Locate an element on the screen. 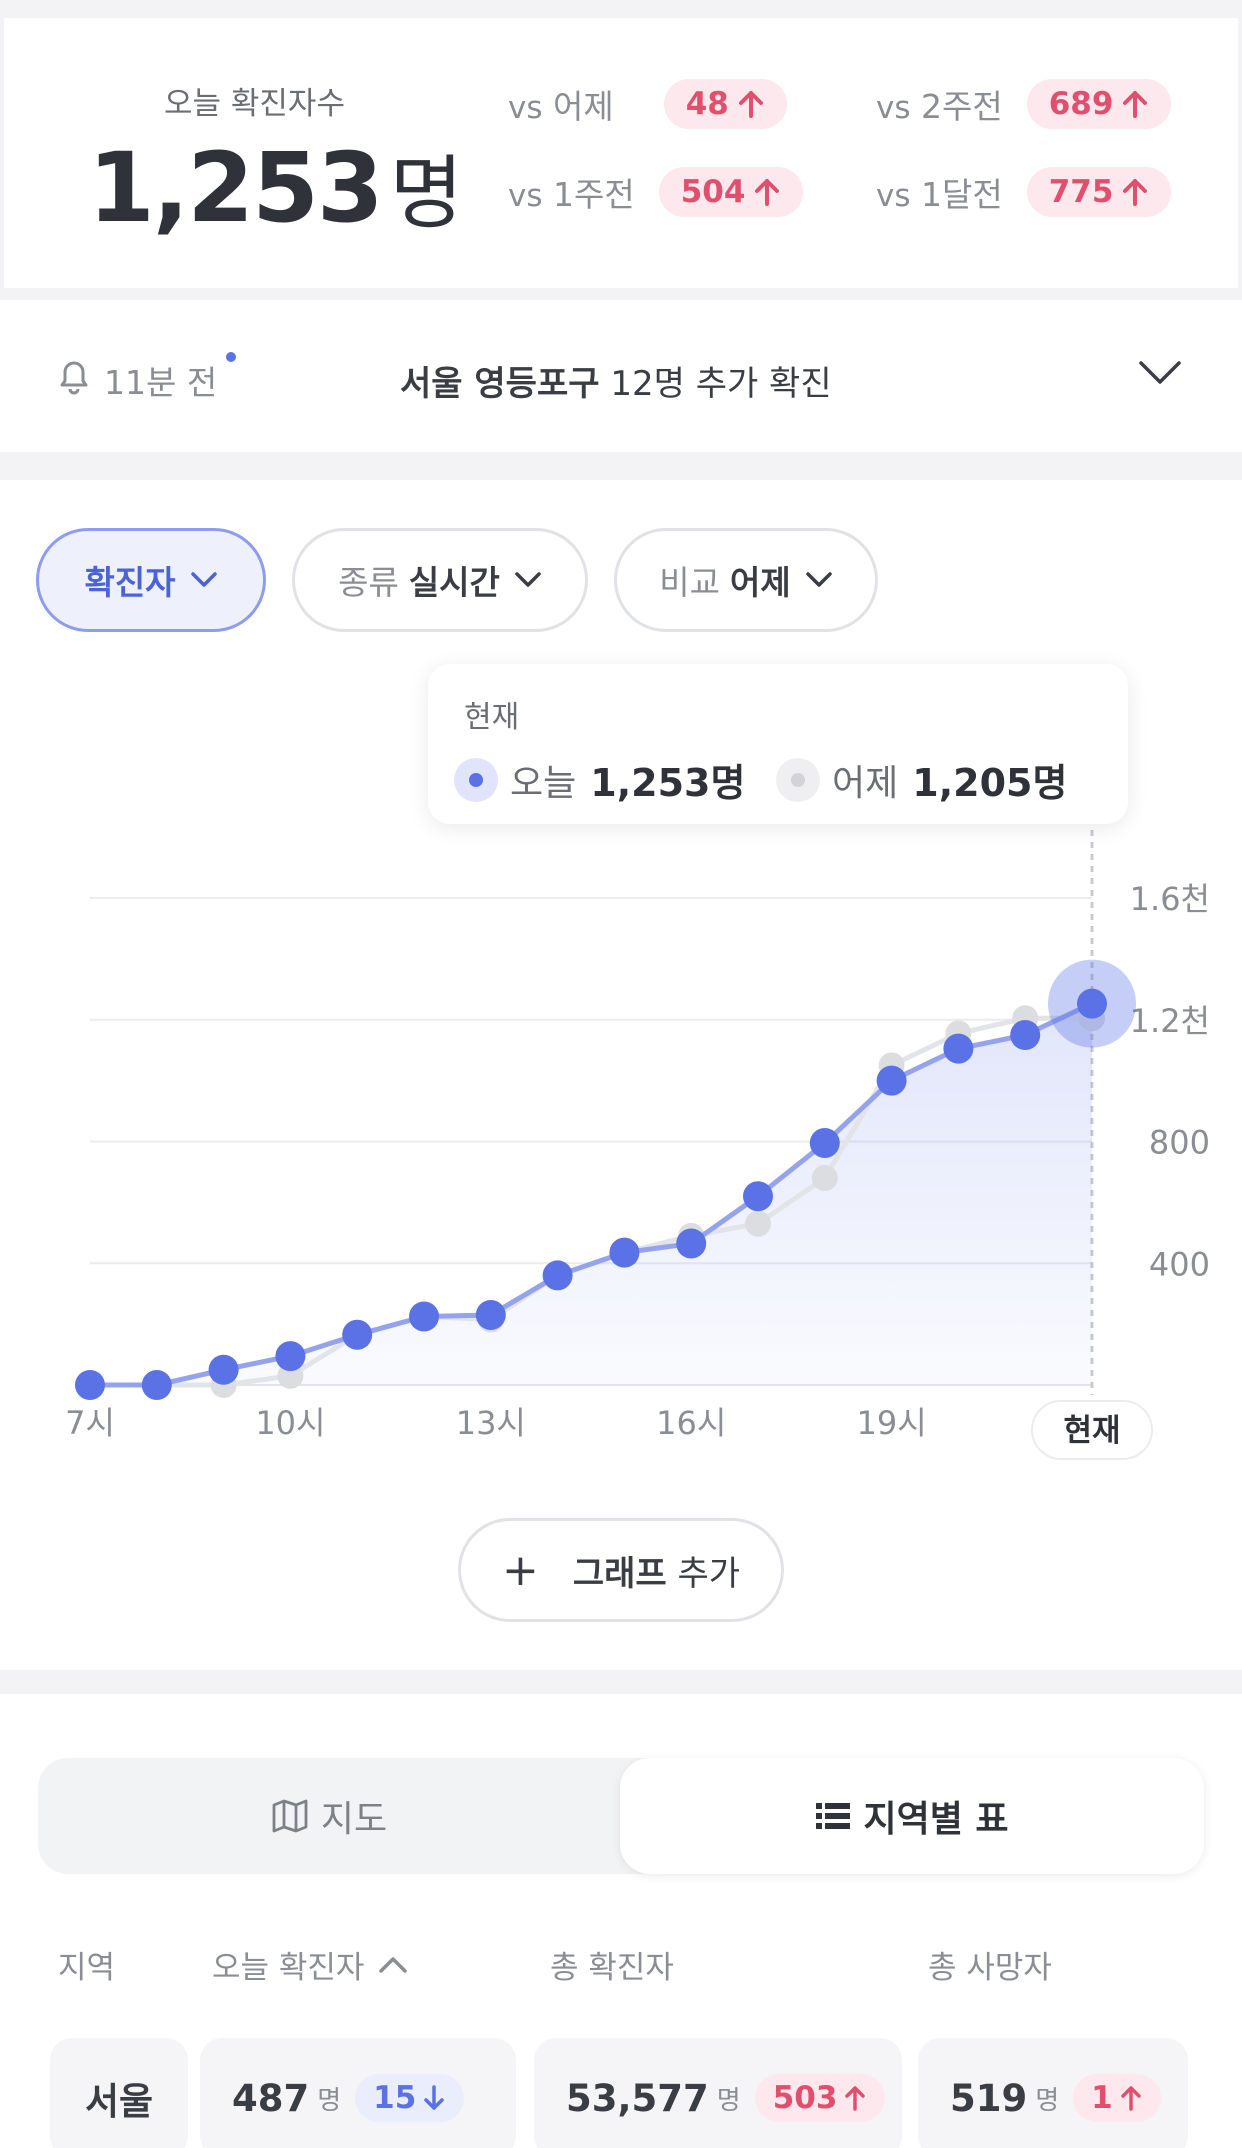 This screenshot has height=2148, width=1242. view-toggle: 지도 지역별 표 is located at coordinates (621, 1816).